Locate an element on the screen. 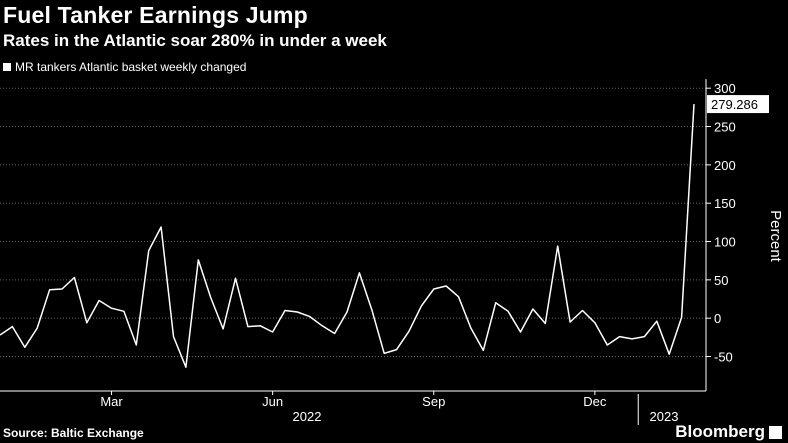 Image resolution: width=788 pixels, height=443 pixels. x-tick-label: Dec is located at coordinates (595, 401).